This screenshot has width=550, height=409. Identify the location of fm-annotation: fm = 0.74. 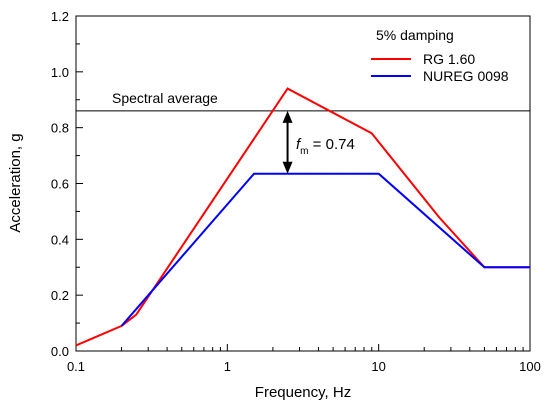
(318, 142).